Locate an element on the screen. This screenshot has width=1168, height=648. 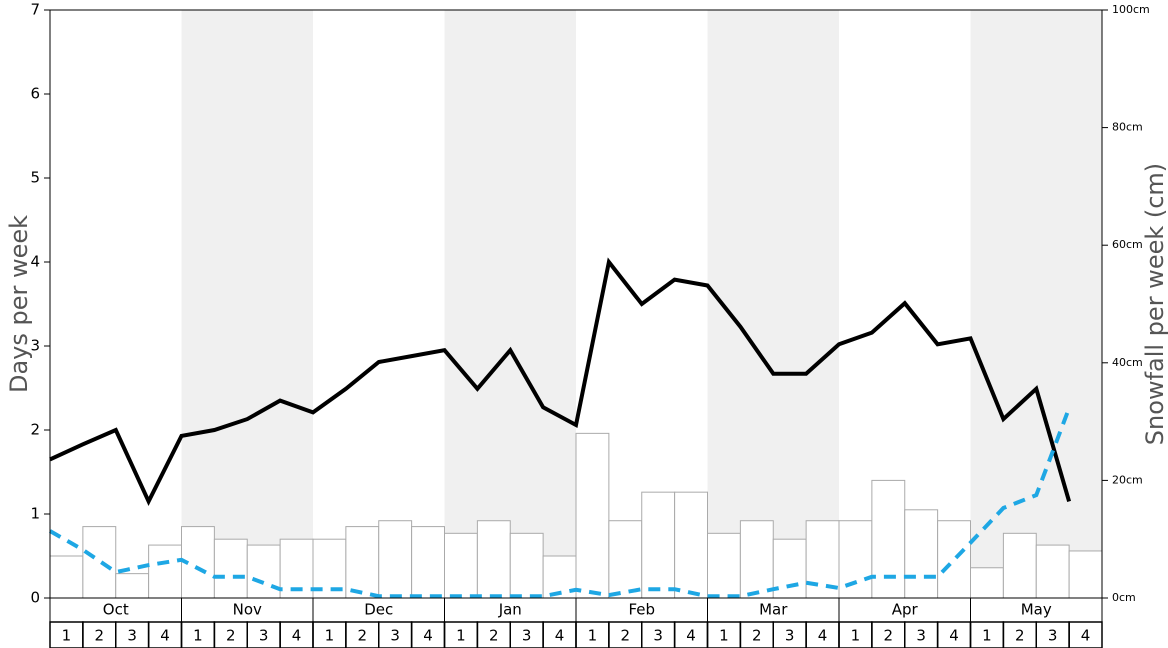
month-label: May is located at coordinates (1036, 610).